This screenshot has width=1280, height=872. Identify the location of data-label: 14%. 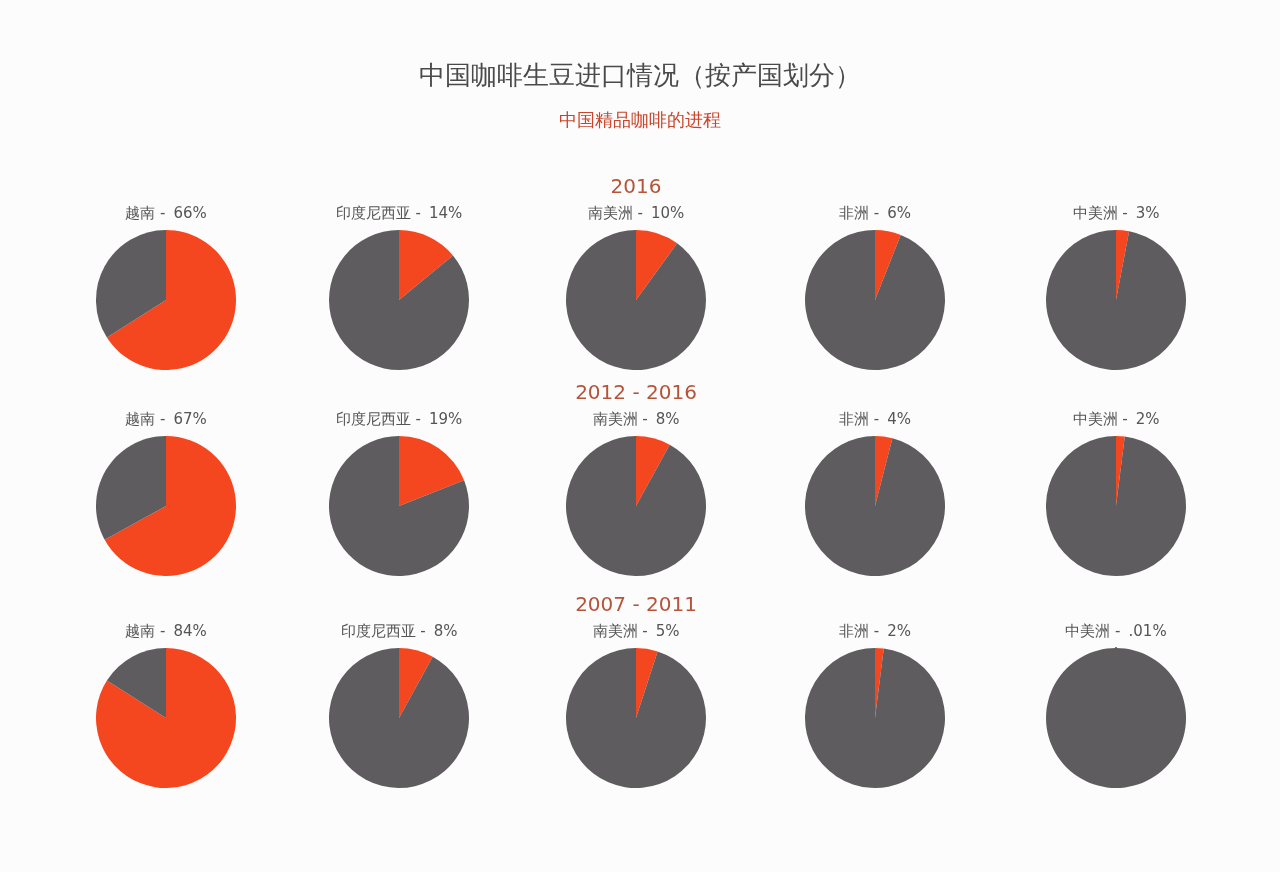
(445, 213).